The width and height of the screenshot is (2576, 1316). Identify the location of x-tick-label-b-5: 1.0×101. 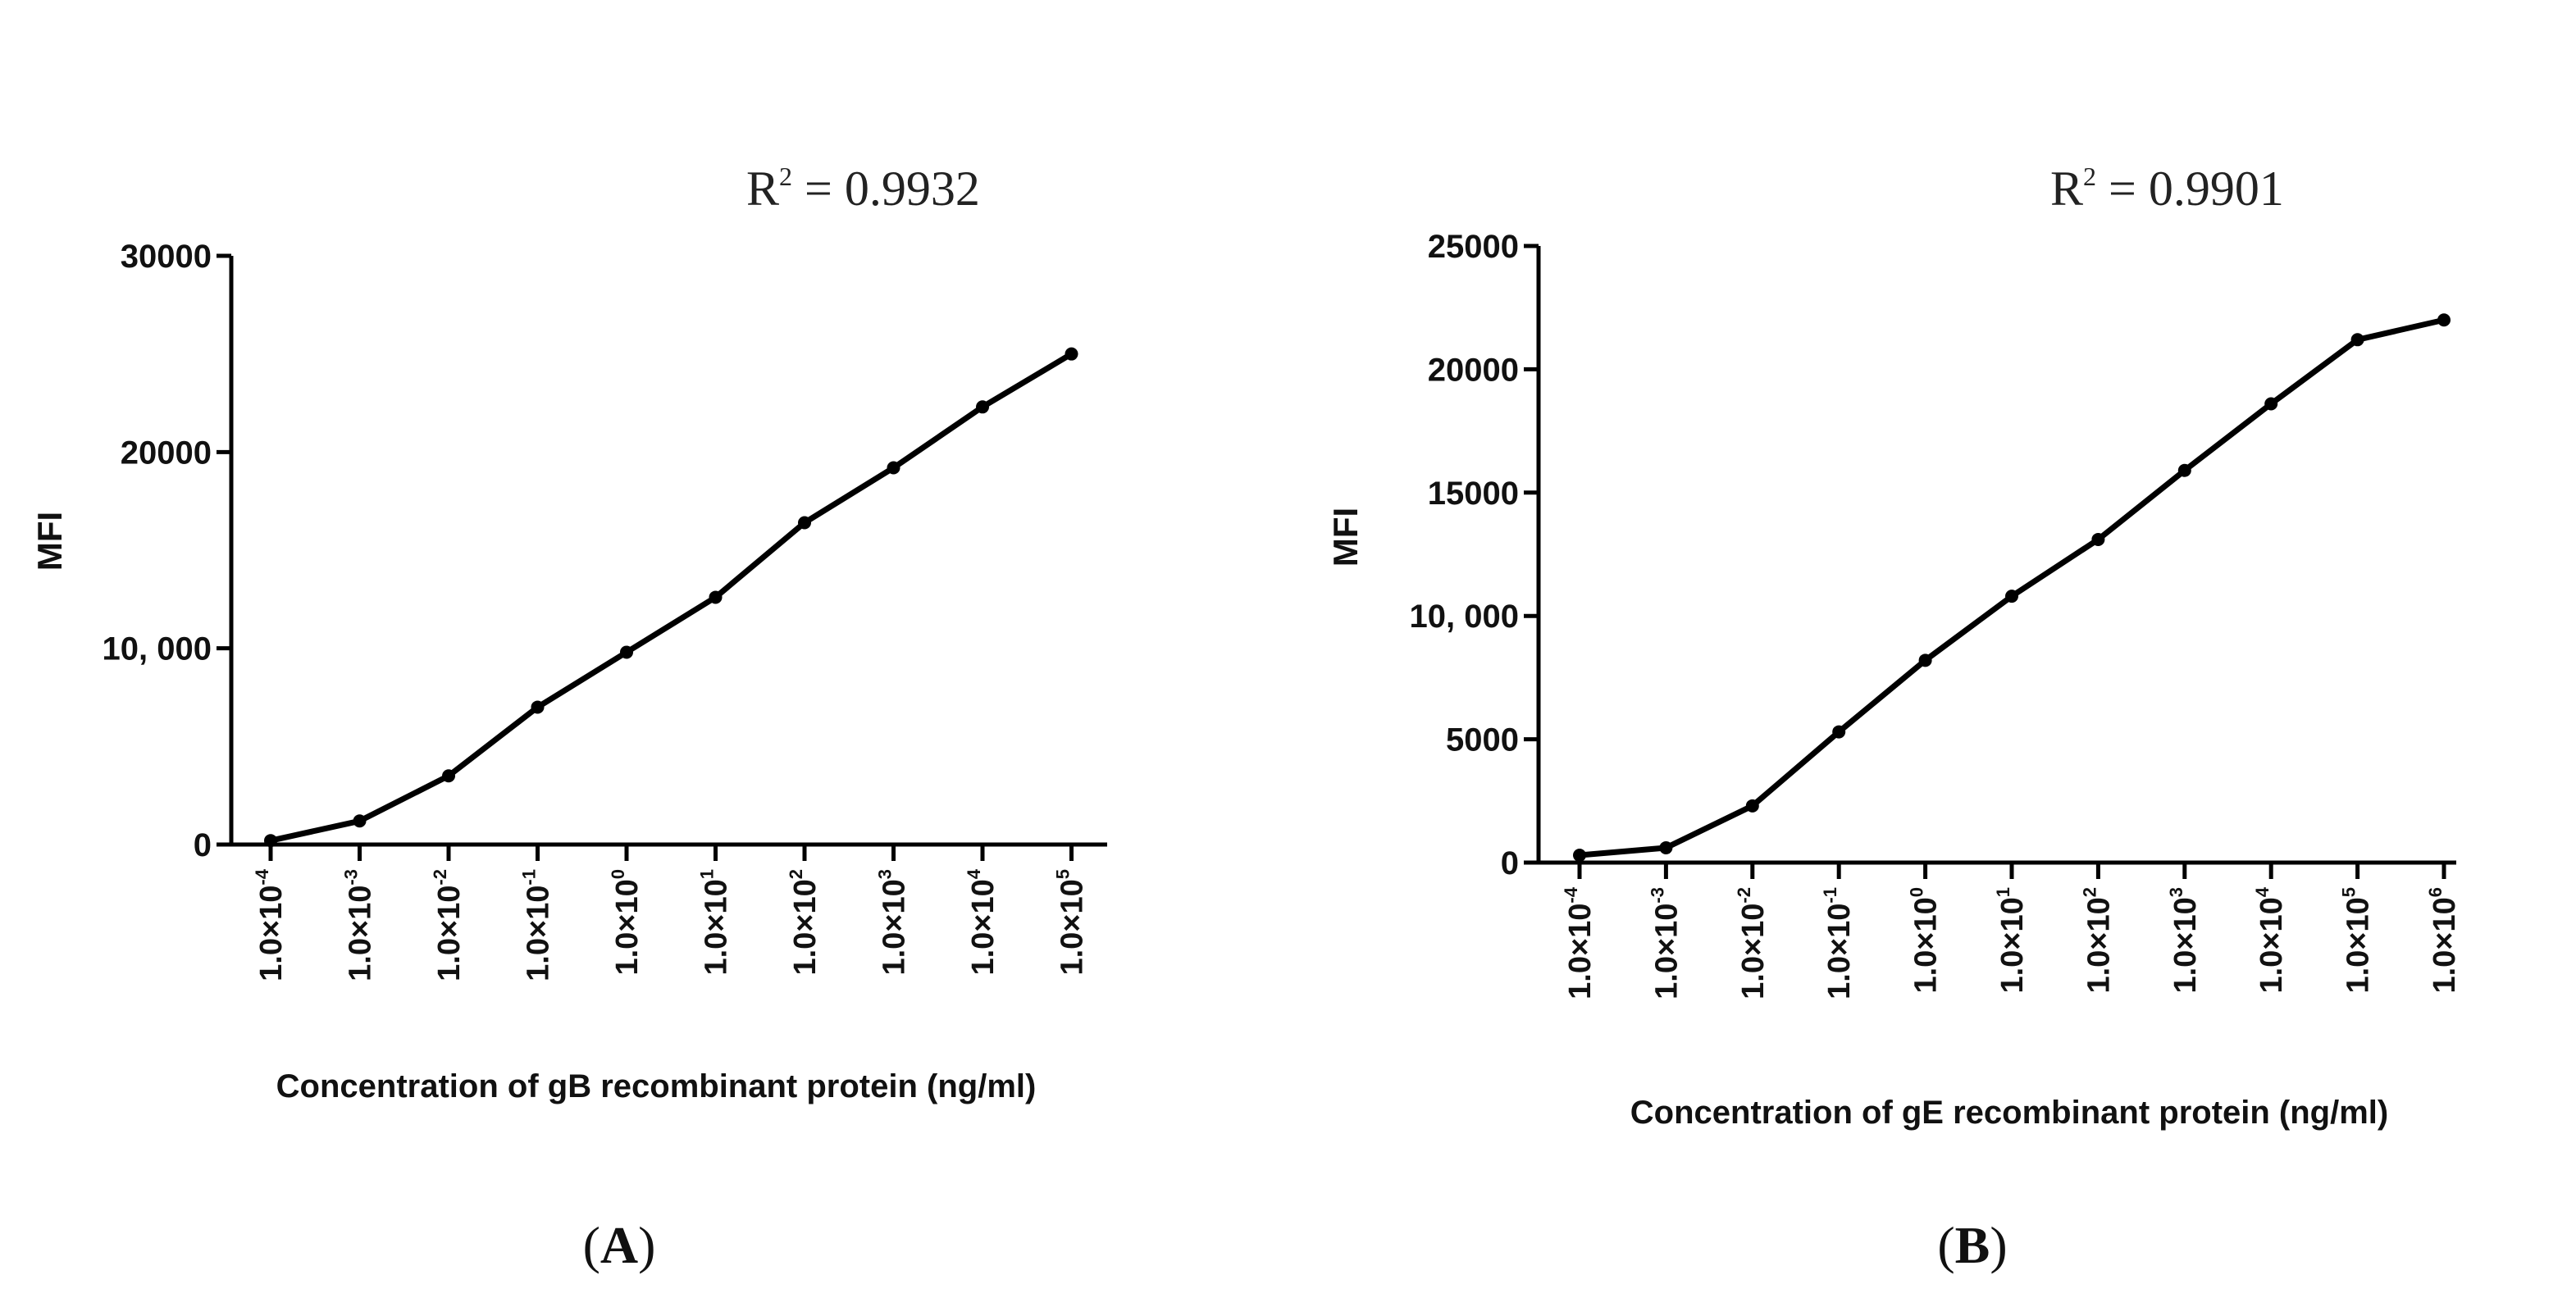
(2011, 941).